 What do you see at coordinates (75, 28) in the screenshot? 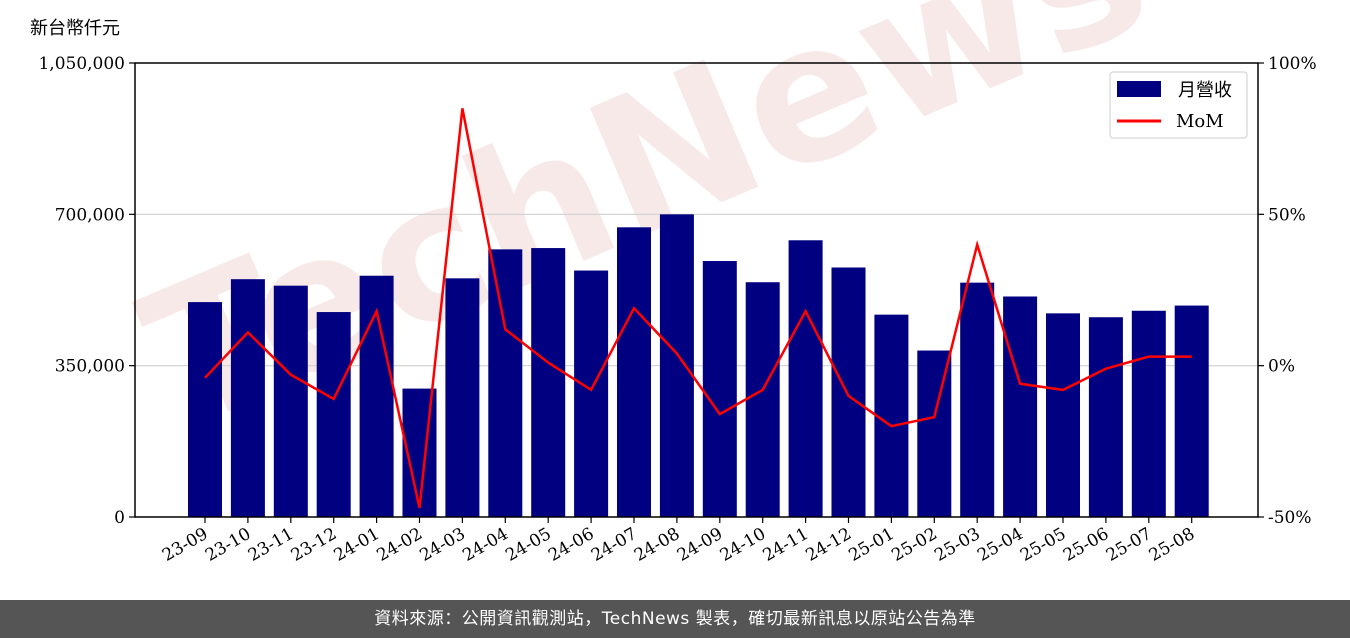
I see `y-axis-unit-label: 新台幣仟元` at bounding box center [75, 28].